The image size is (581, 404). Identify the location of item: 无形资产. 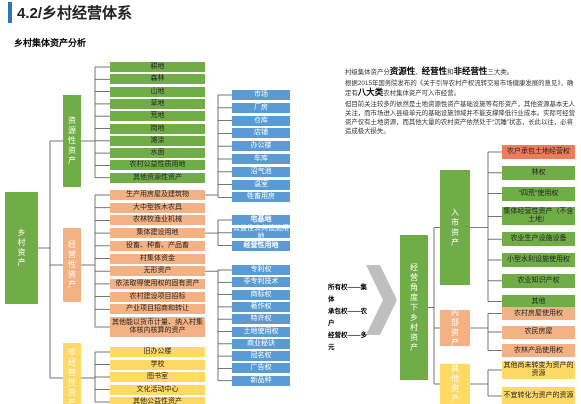
(157, 271).